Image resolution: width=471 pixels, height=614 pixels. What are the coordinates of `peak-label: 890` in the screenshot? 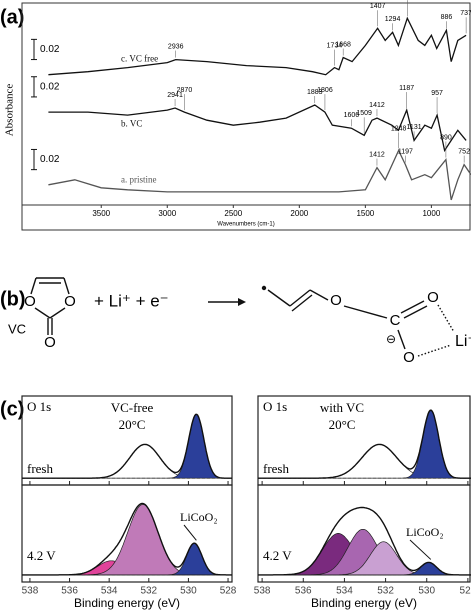 It's located at (446, 137).